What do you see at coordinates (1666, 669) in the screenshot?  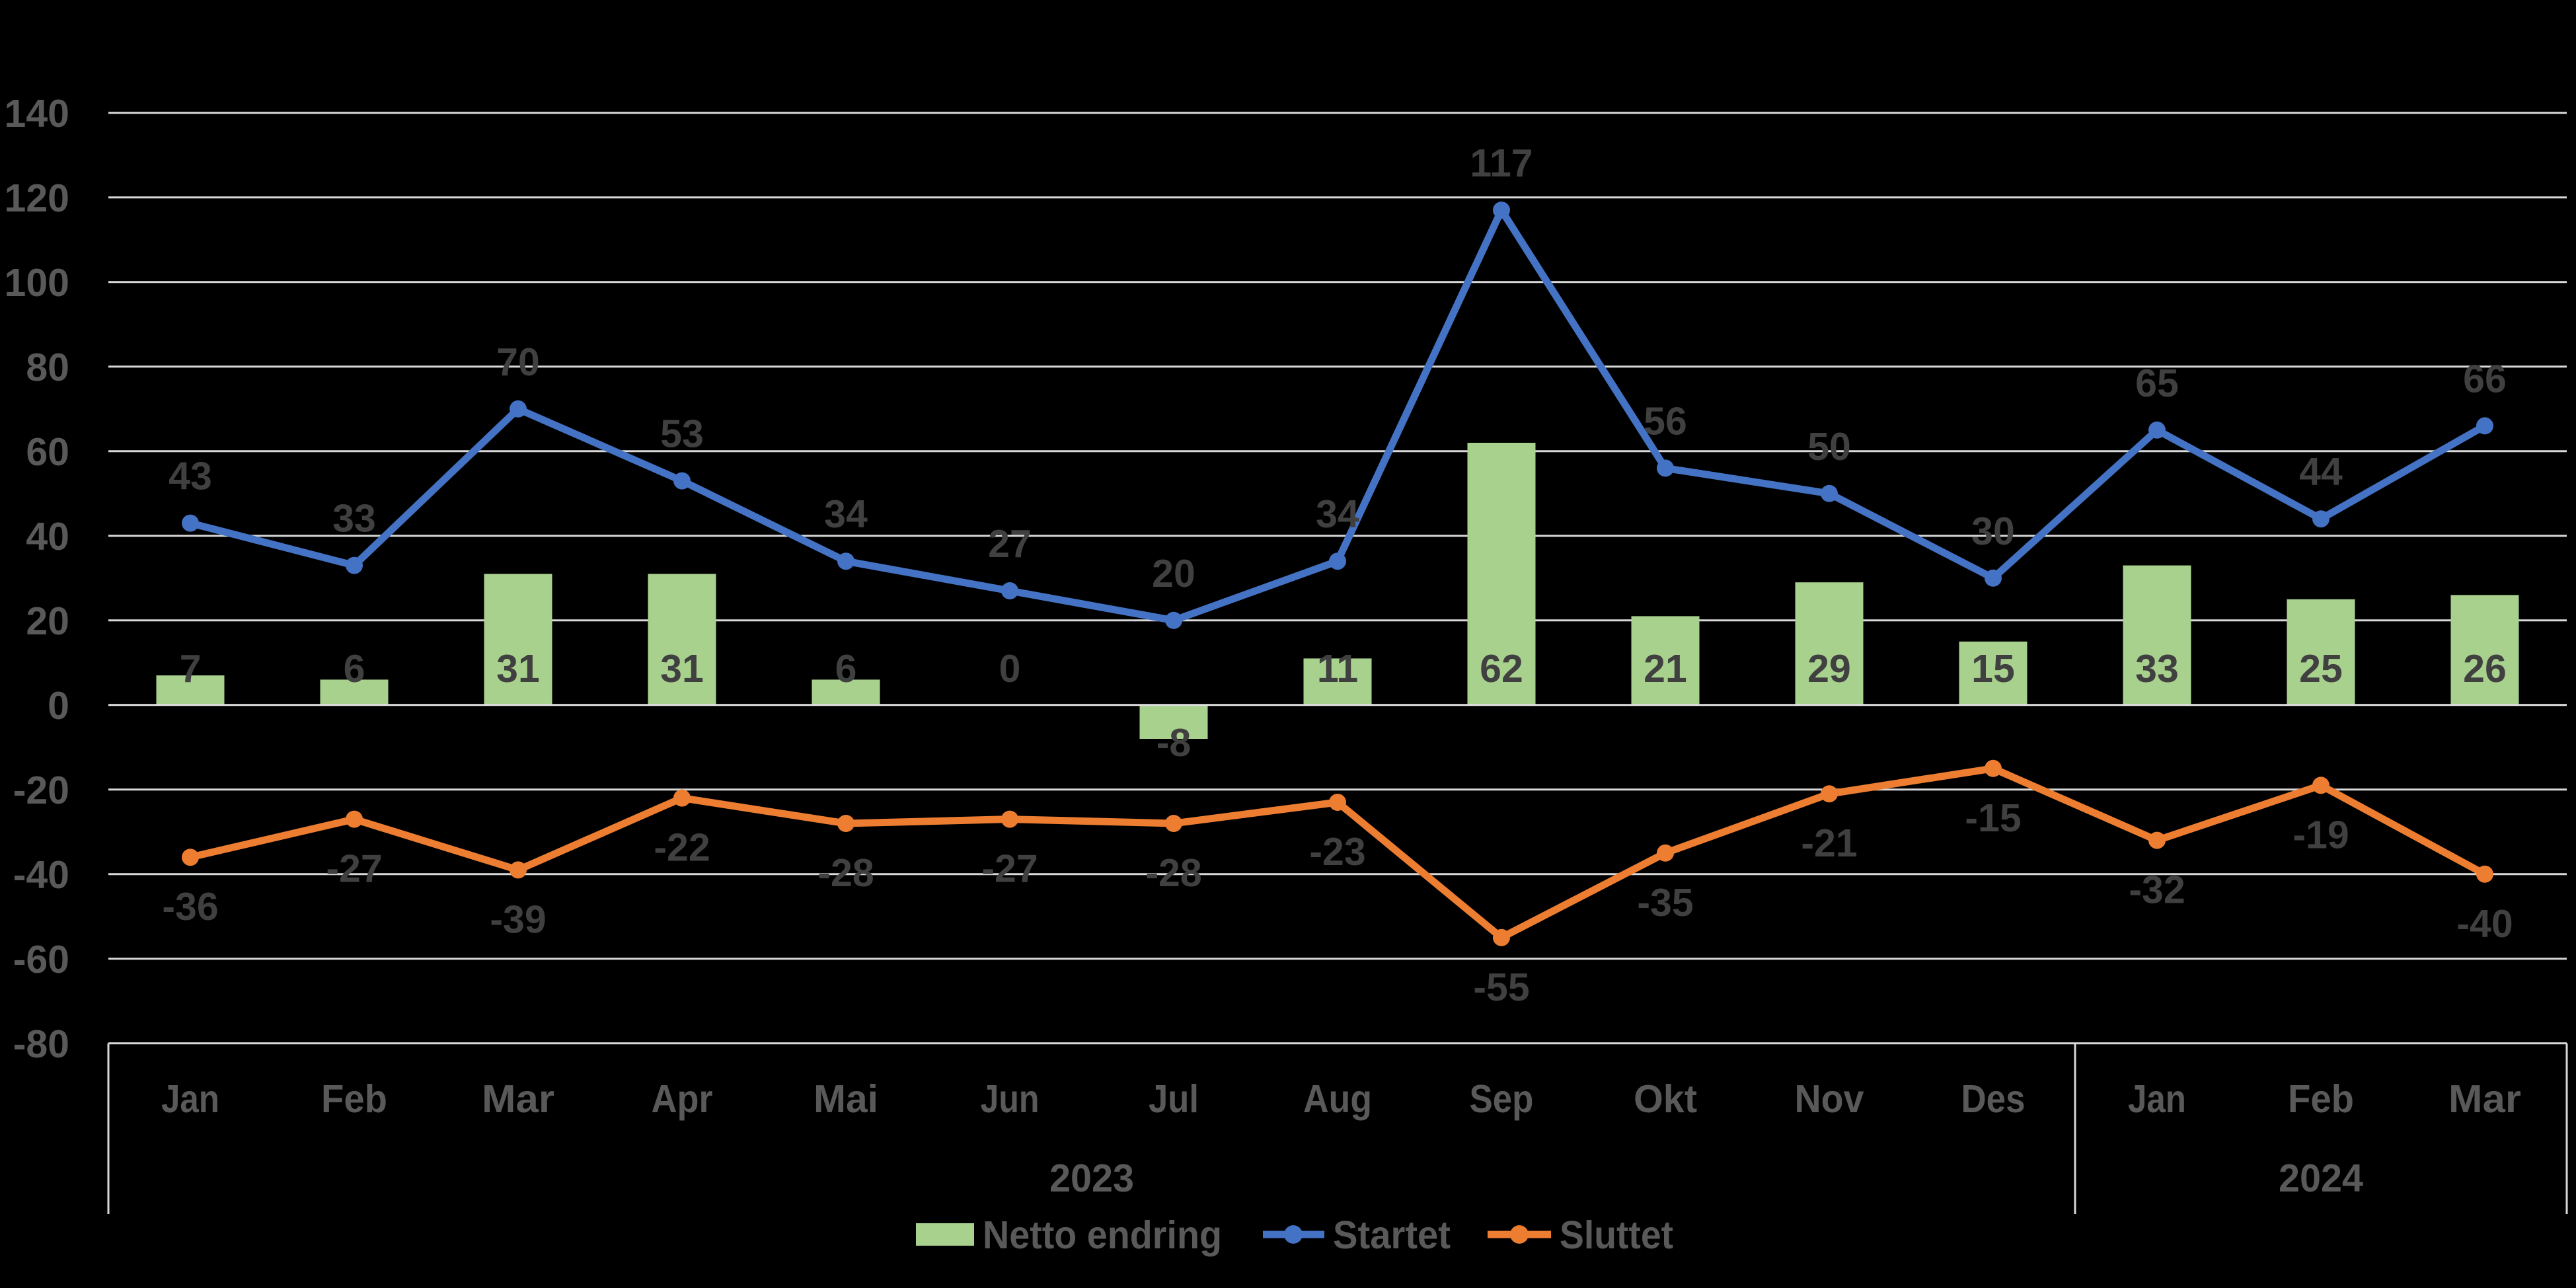 I see `svg-text: 21` at bounding box center [1666, 669].